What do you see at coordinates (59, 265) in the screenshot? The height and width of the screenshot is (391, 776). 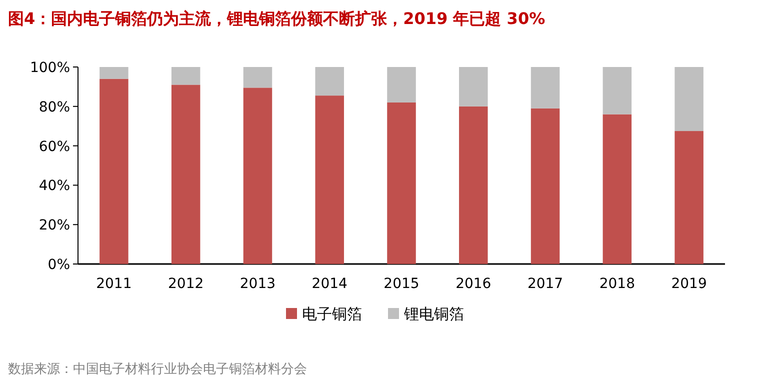 I see `y-tick-label: 0%` at bounding box center [59, 265].